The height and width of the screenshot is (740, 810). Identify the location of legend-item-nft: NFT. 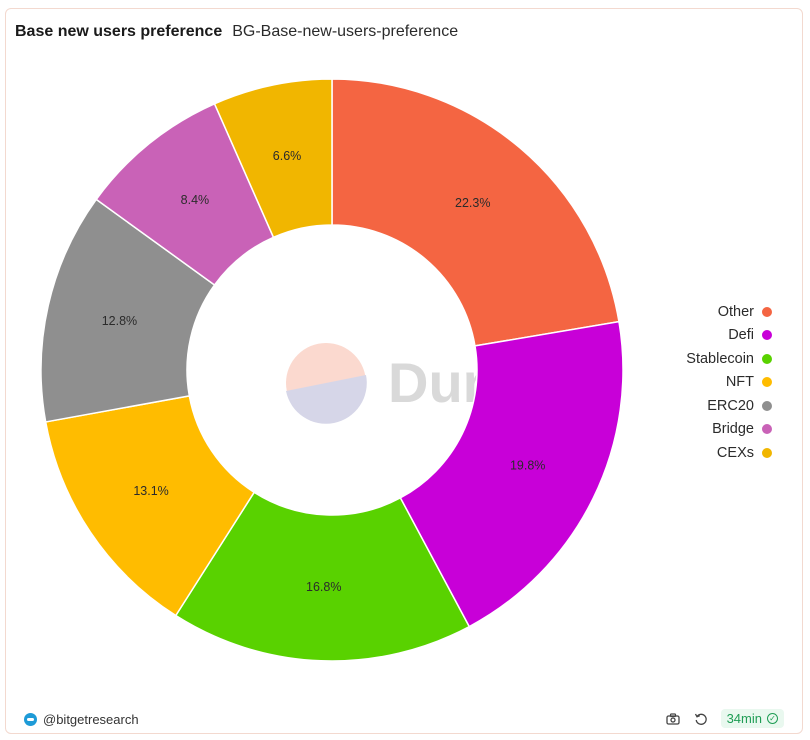
(729, 383).